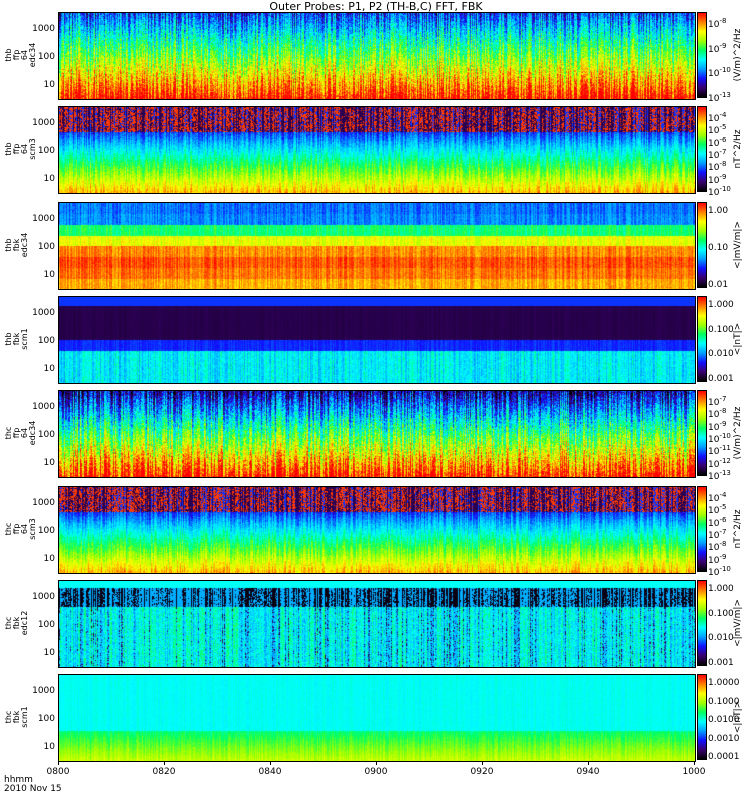 The height and width of the screenshot is (800, 750). Describe the element at coordinates (719, 463) in the screenshot. I see `colorbar-tick-label: 10⁻¹²` at that location.